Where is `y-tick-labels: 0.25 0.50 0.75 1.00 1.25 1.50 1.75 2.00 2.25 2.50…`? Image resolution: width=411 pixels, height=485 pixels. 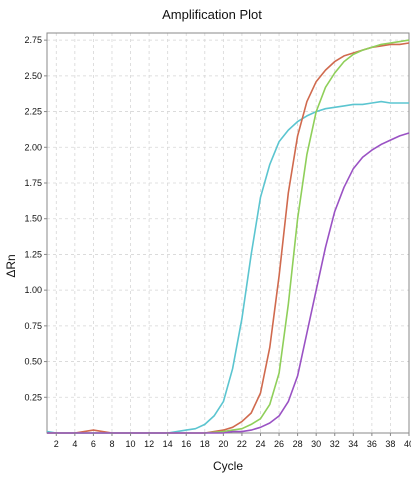
y-tick-labels: 0.25 0.50 0.75 1.00 1.25 1.50 1.75 2.00 2.25 2.50… is located at coordinates (35, 218).